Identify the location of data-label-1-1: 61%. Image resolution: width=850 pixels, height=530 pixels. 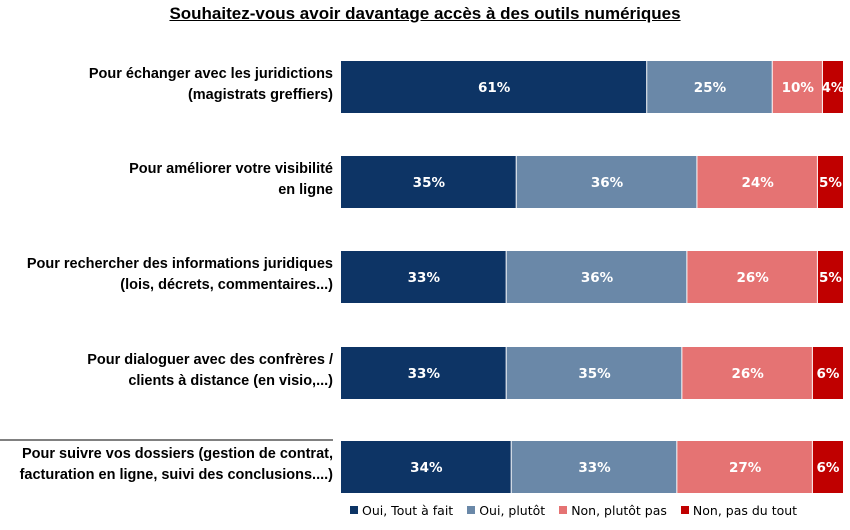
(494, 88).